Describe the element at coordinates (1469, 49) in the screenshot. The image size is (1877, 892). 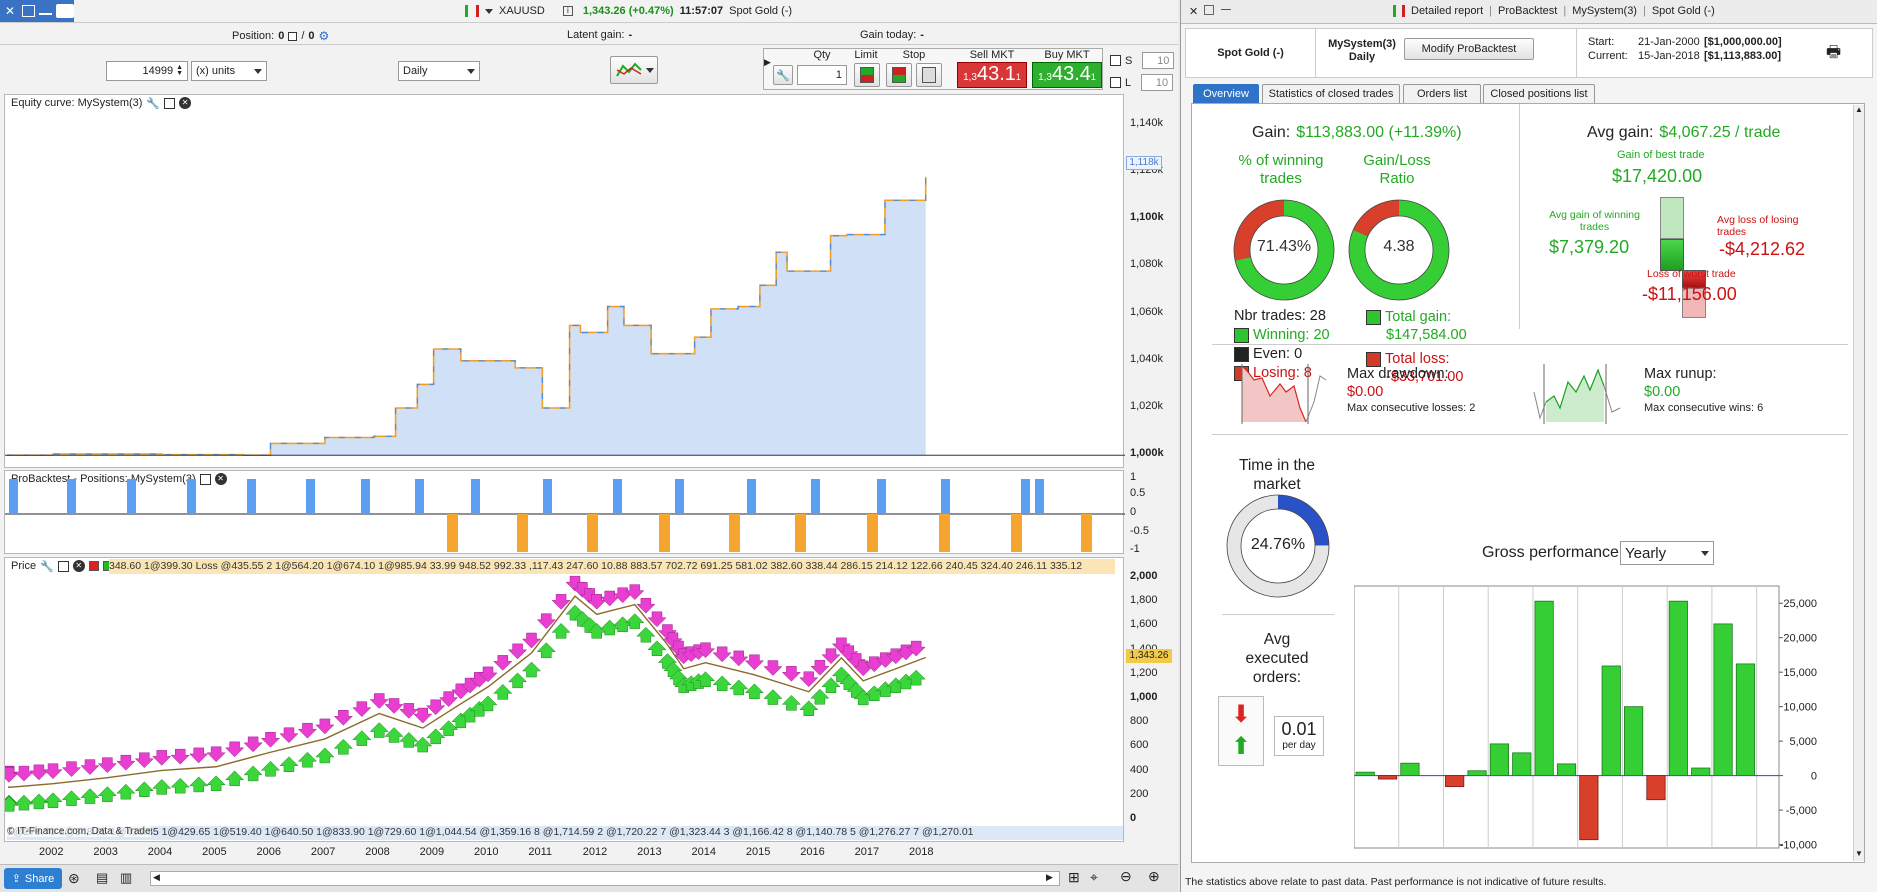
I see `modify-probacktest-button: Modify ProBacktest` at that location.